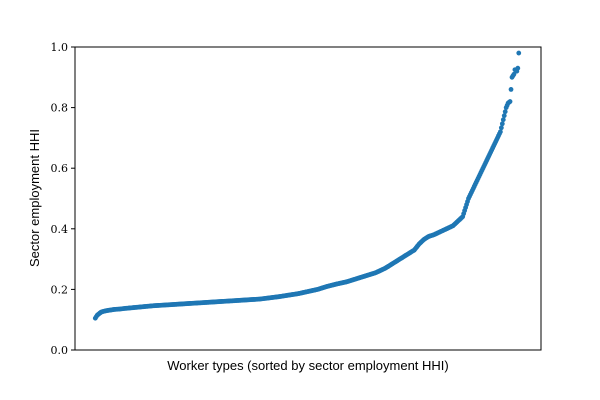  I want to click on y-tick-label: 0.6, so click(60, 168).